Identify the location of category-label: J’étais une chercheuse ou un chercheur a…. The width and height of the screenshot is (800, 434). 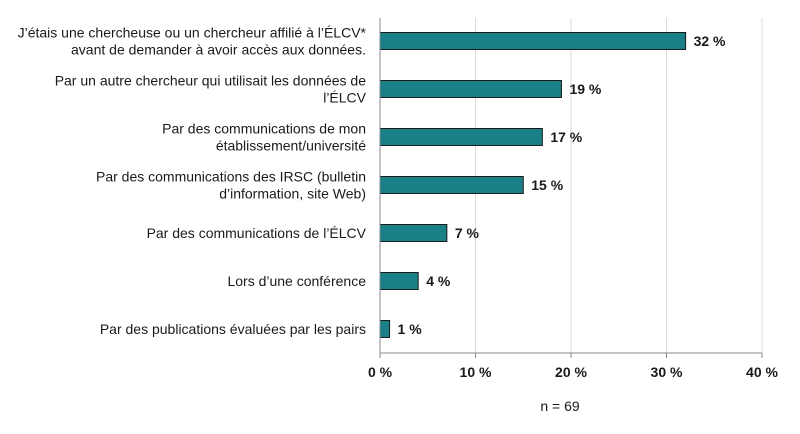
(192, 41).